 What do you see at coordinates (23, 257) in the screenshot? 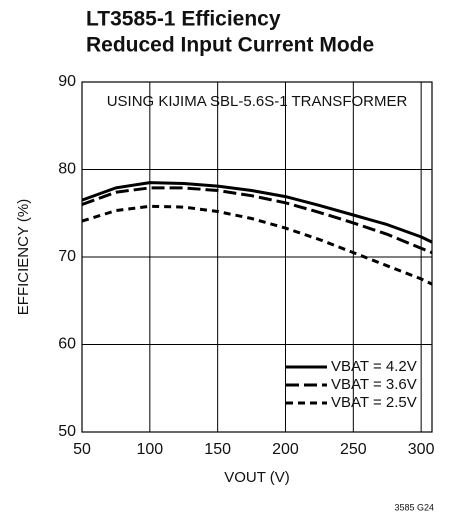
I see `y-axis-label: EFFICIENCY (%)` at bounding box center [23, 257].